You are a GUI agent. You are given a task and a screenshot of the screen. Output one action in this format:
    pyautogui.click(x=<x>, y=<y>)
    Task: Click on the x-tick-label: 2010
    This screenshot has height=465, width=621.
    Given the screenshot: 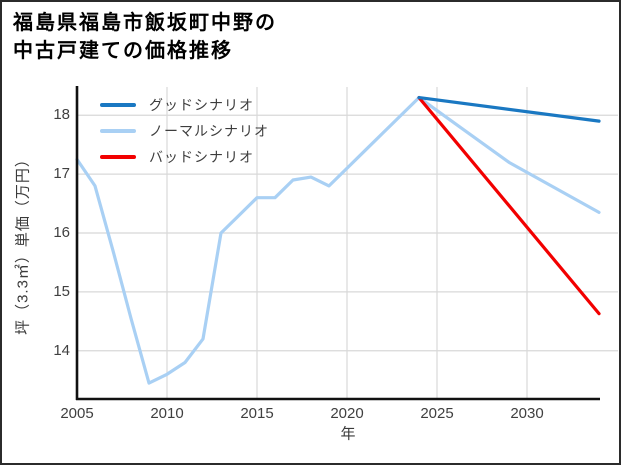 What is the action you would take?
    pyautogui.click(x=167, y=413)
    